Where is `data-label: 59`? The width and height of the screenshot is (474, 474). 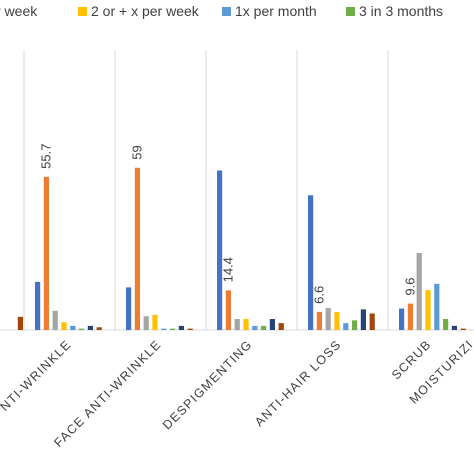 data-label: 59 is located at coordinates (136, 152).